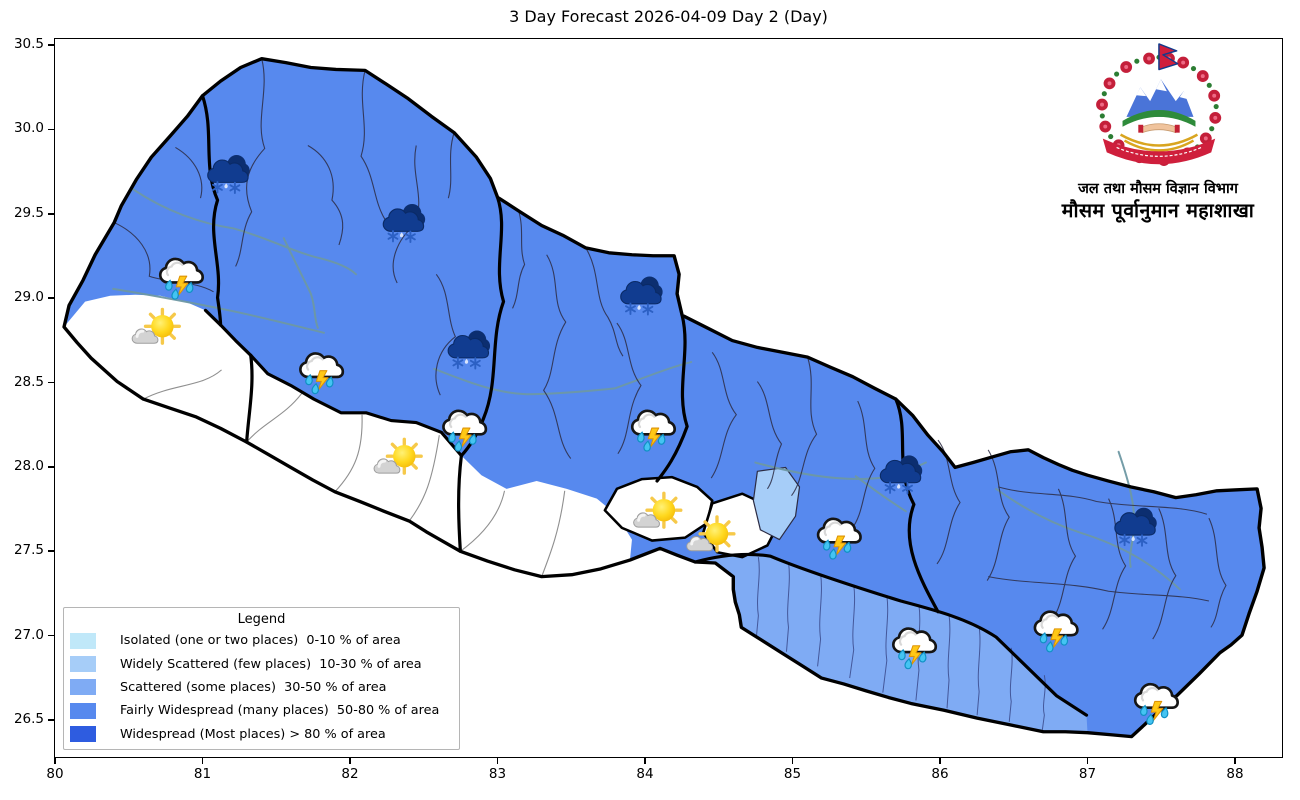 This screenshot has width=1300, height=800. What do you see at coordinates (1158, 189) in the screenshot?
I see `logo-text-department: जल तथा मौसम विज्ञान विभाग` at bounding box center [1158, 189].